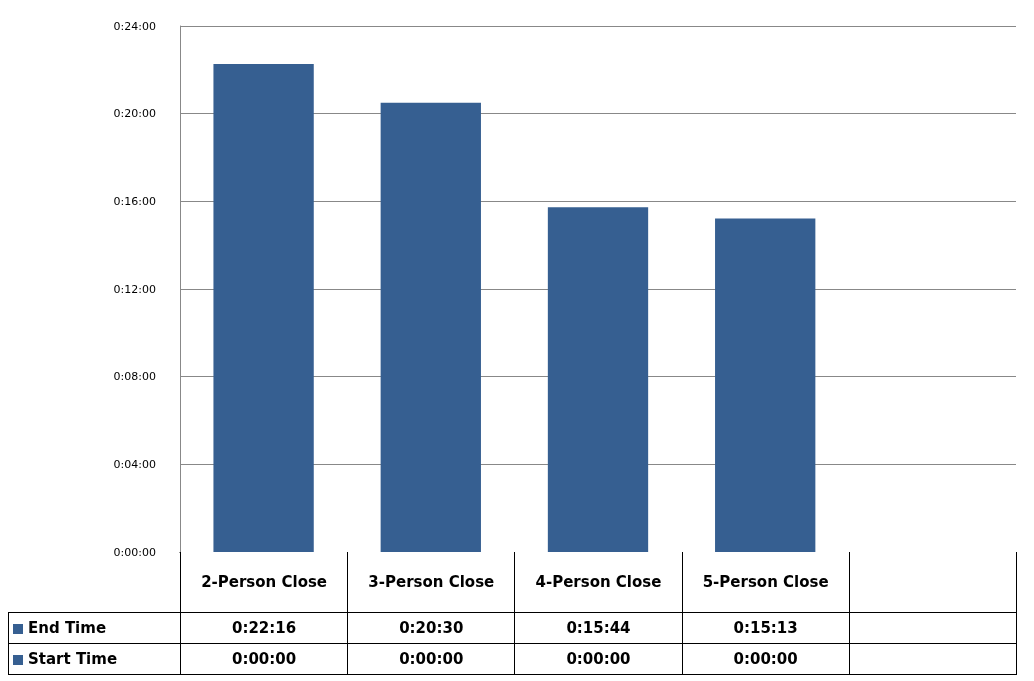  I want to click on x-tick-label: 4-Person Close, so click(598, 582).